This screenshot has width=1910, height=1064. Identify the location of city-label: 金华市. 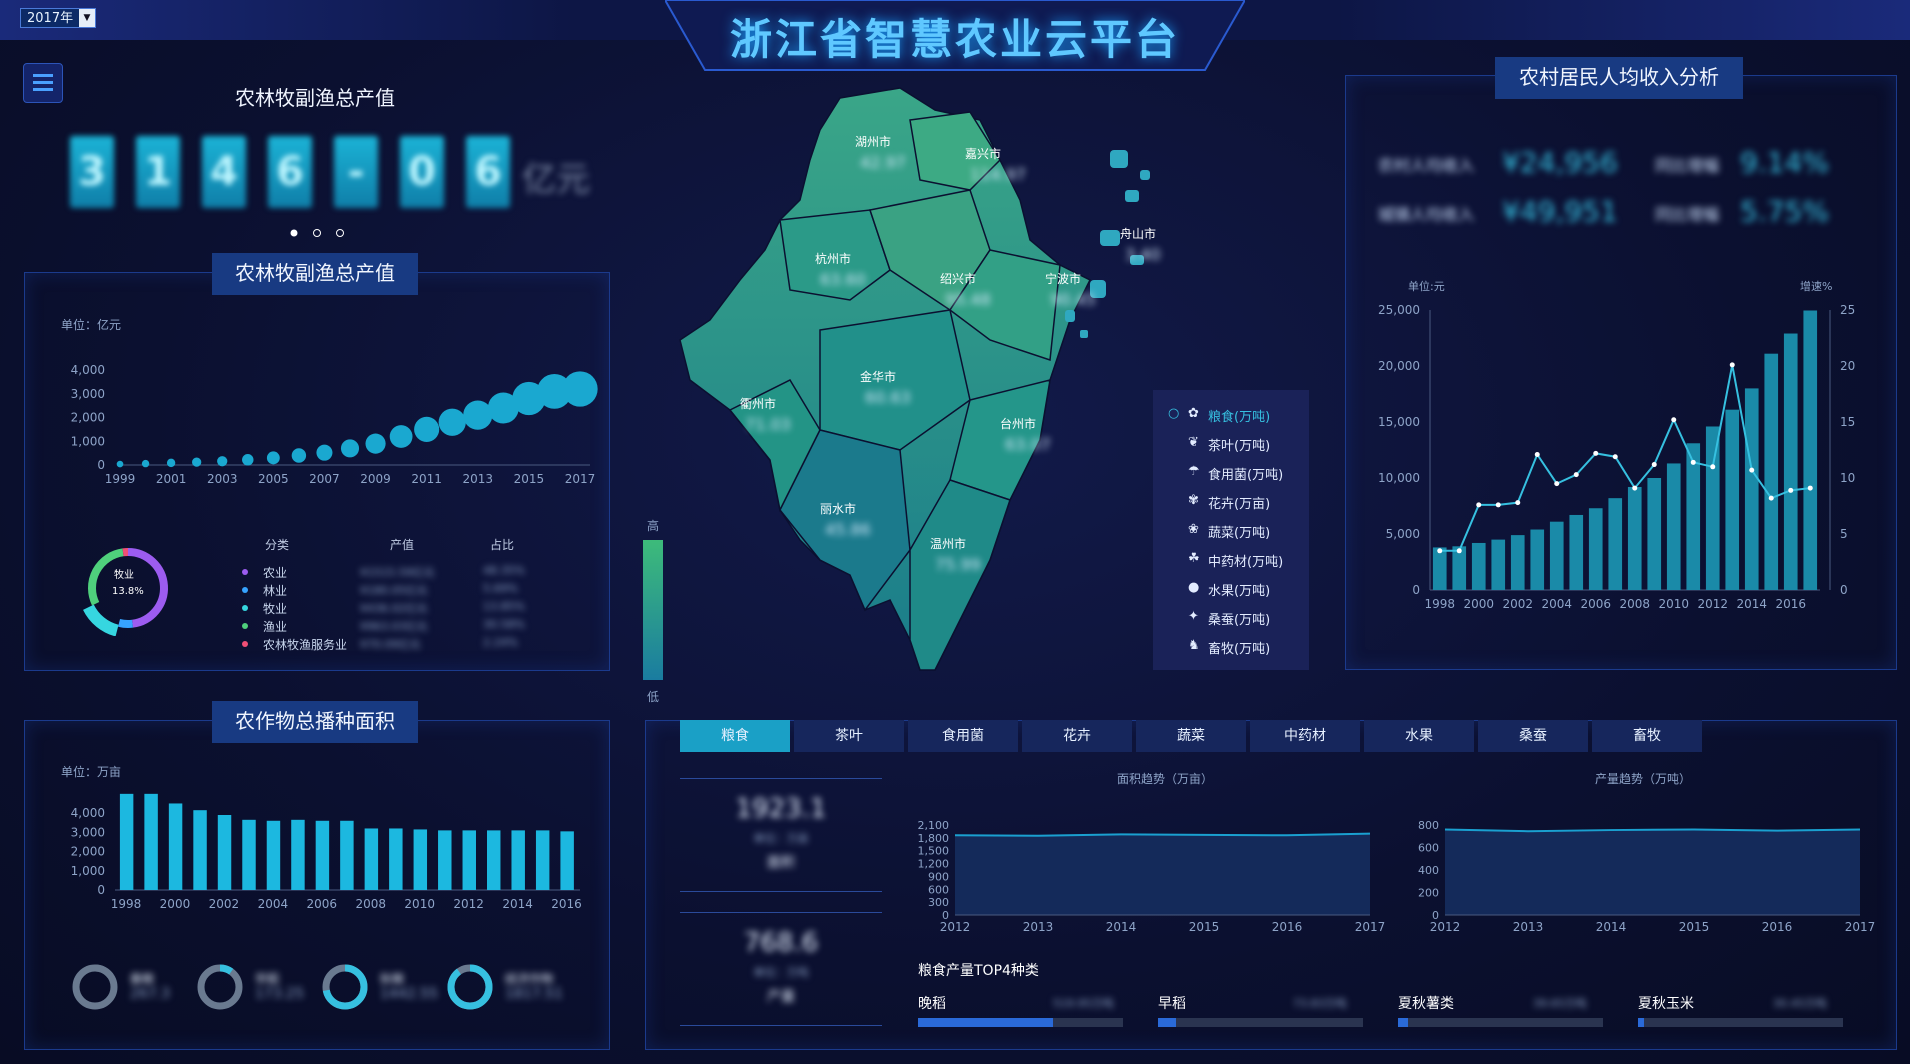
(878, 377).